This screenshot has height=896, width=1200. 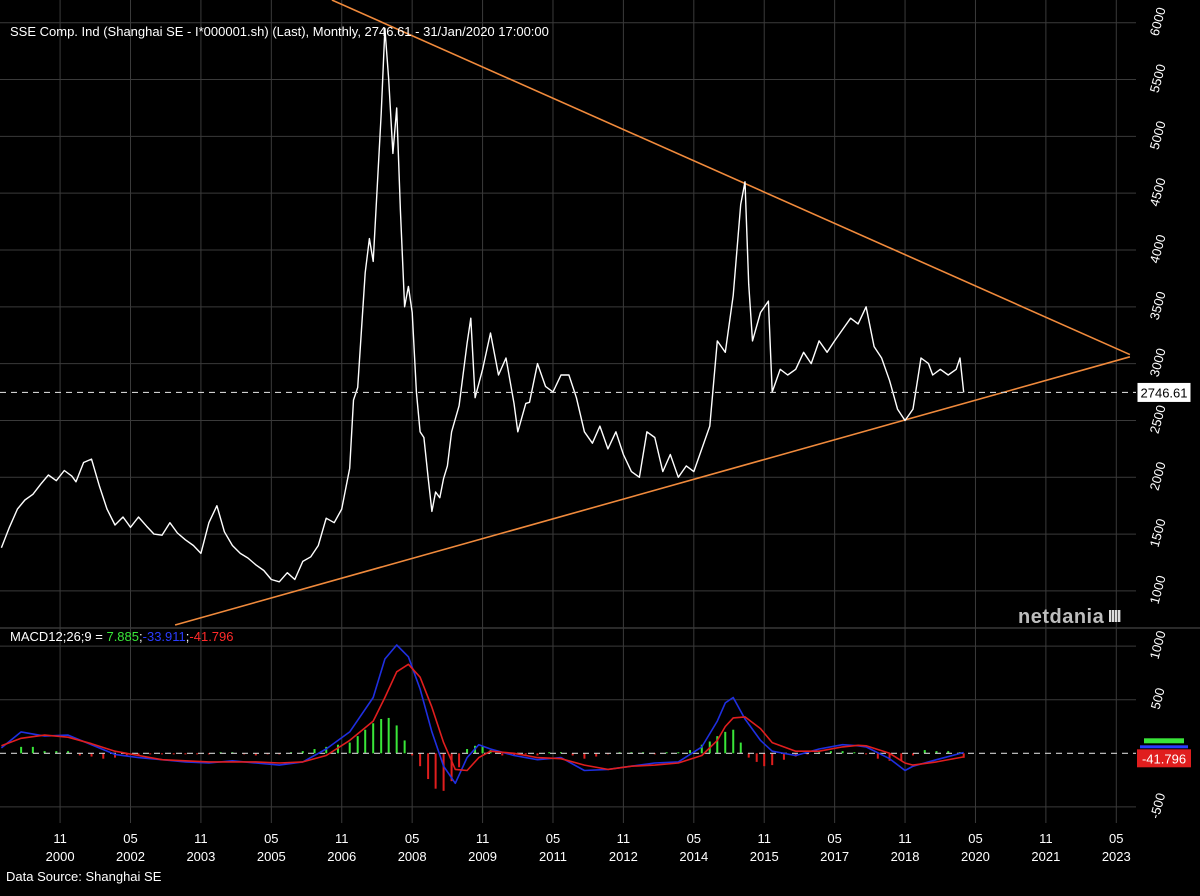 I want to click on macd-y-tick-label: 500, so click(x=1158, y=698).